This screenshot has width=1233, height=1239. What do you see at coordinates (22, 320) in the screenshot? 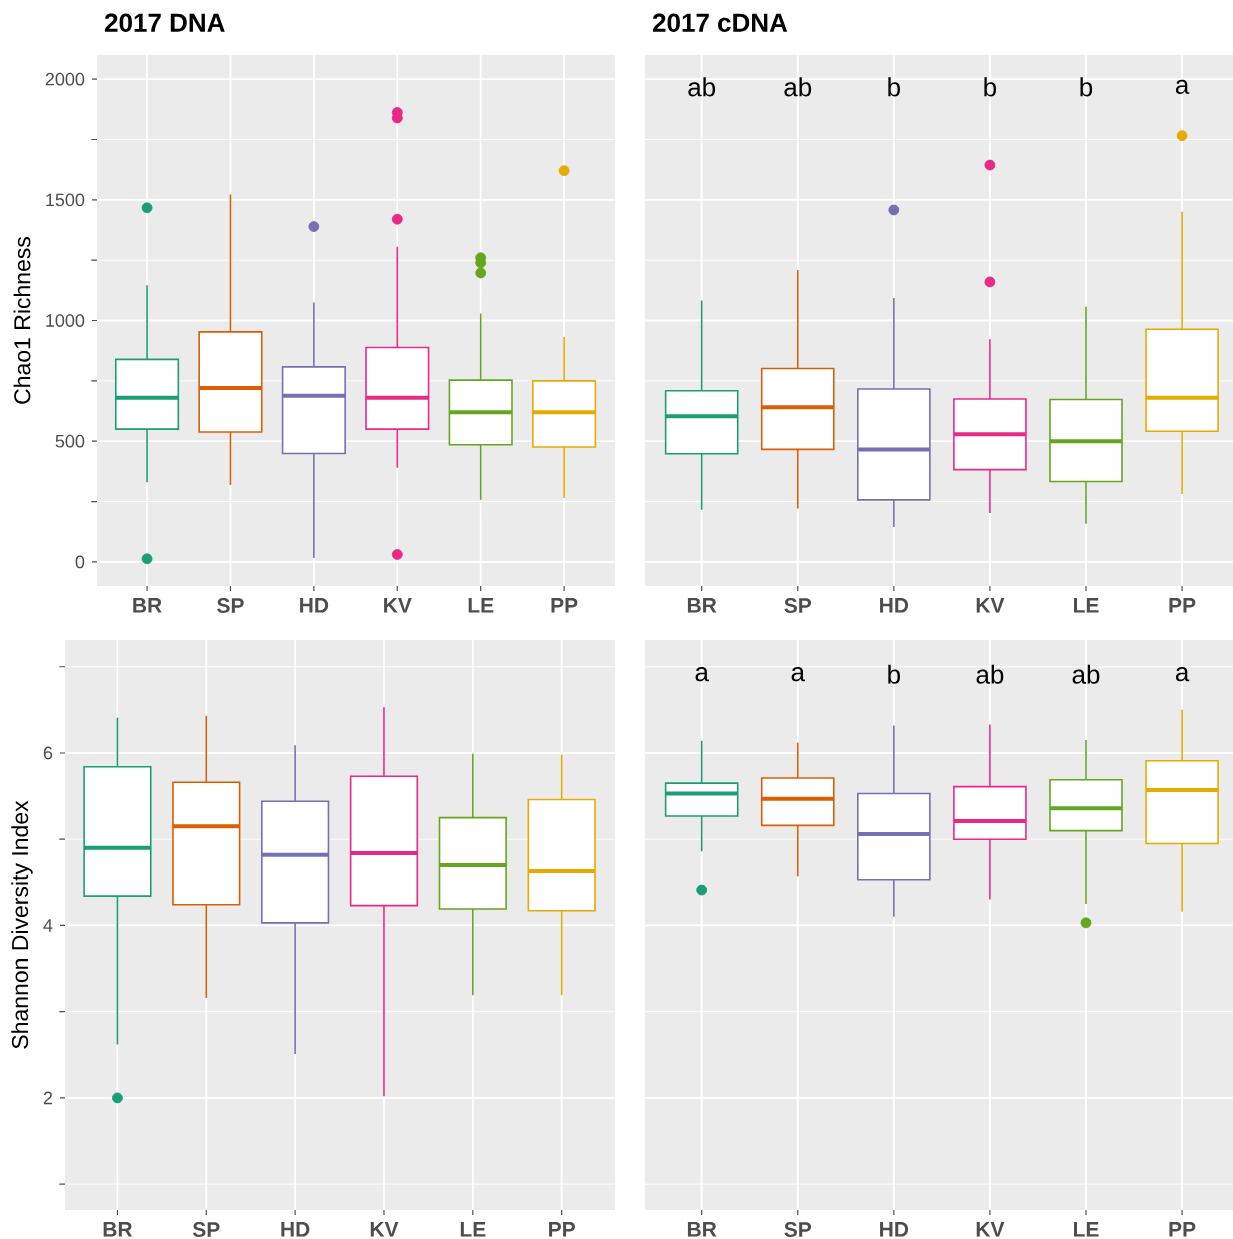
I see `y-axis-title: Chao1 Richness` at bounding box center [22, 320].